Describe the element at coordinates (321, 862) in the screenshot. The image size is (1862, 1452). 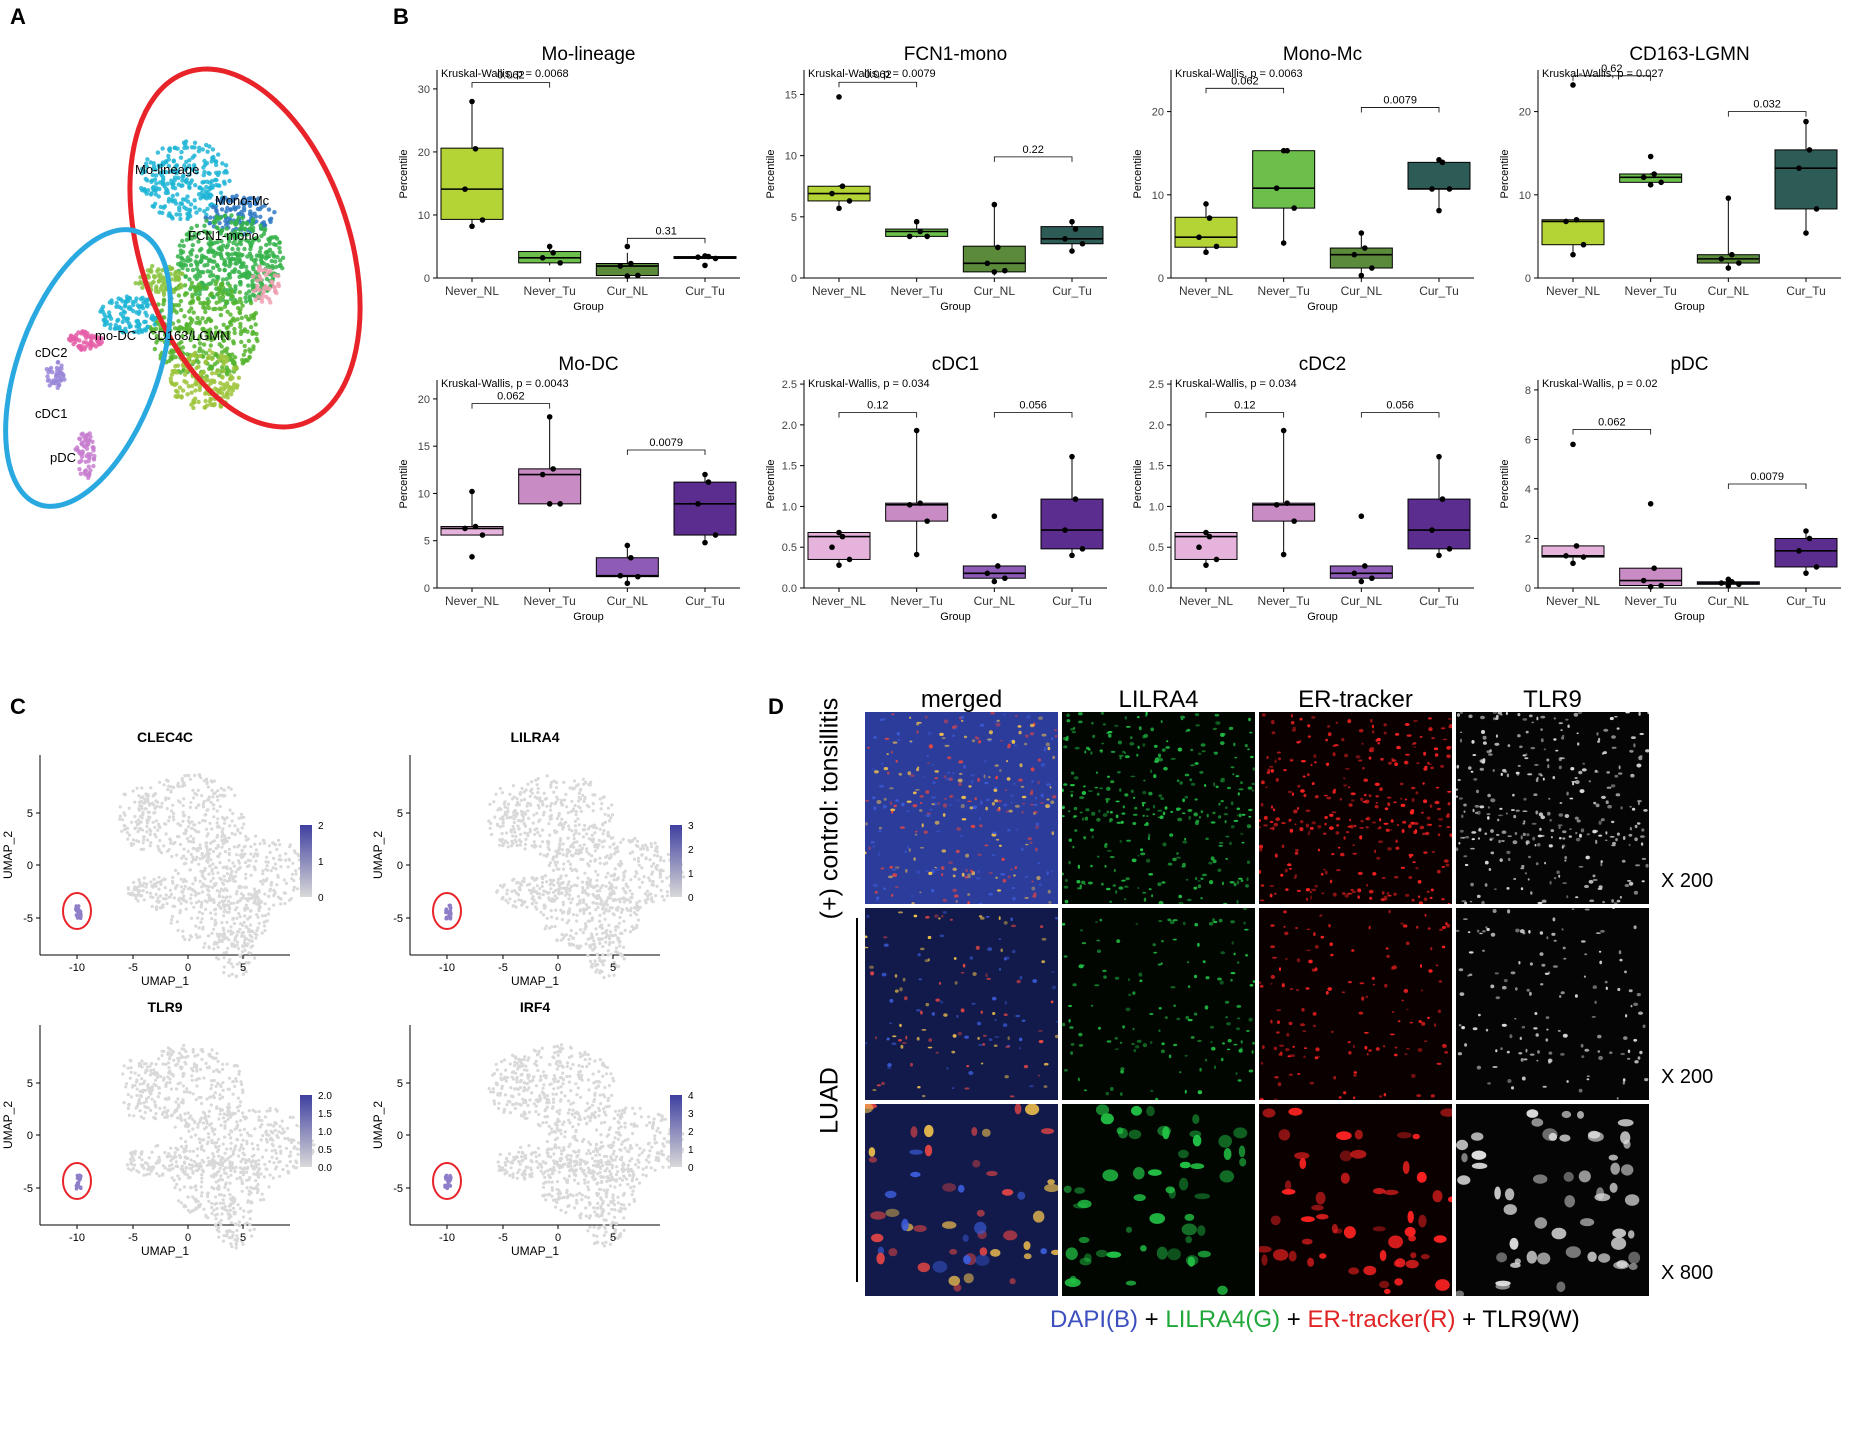
I see `legend-label: 1` at that location.